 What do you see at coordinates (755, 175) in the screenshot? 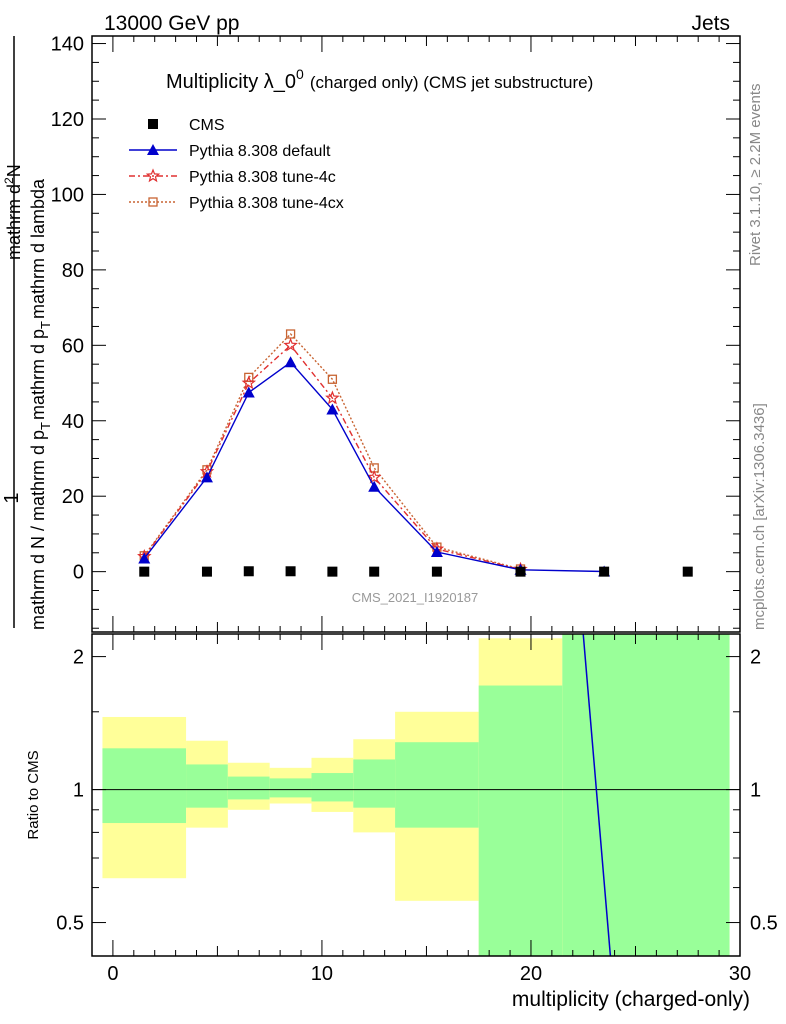
I see `rivet-label: Rivet 3.1.10, ≥ 2.2M events` at bounding box center [755, 175].